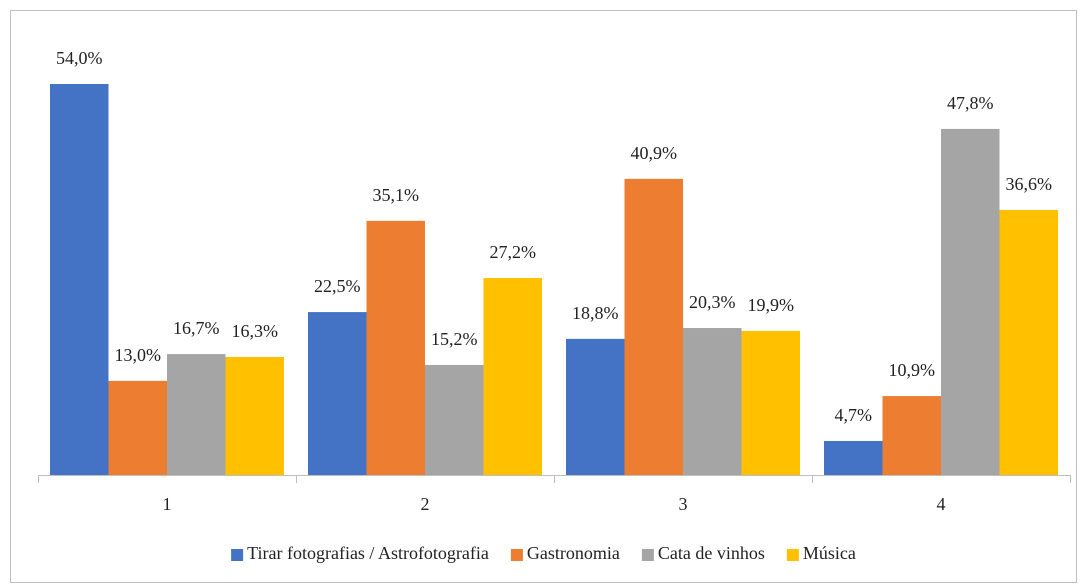 The image size is (1087, 585). Describe the element at coordinates (595, 313) in the screenshot. I see `data-label: 18,8%` at that location.